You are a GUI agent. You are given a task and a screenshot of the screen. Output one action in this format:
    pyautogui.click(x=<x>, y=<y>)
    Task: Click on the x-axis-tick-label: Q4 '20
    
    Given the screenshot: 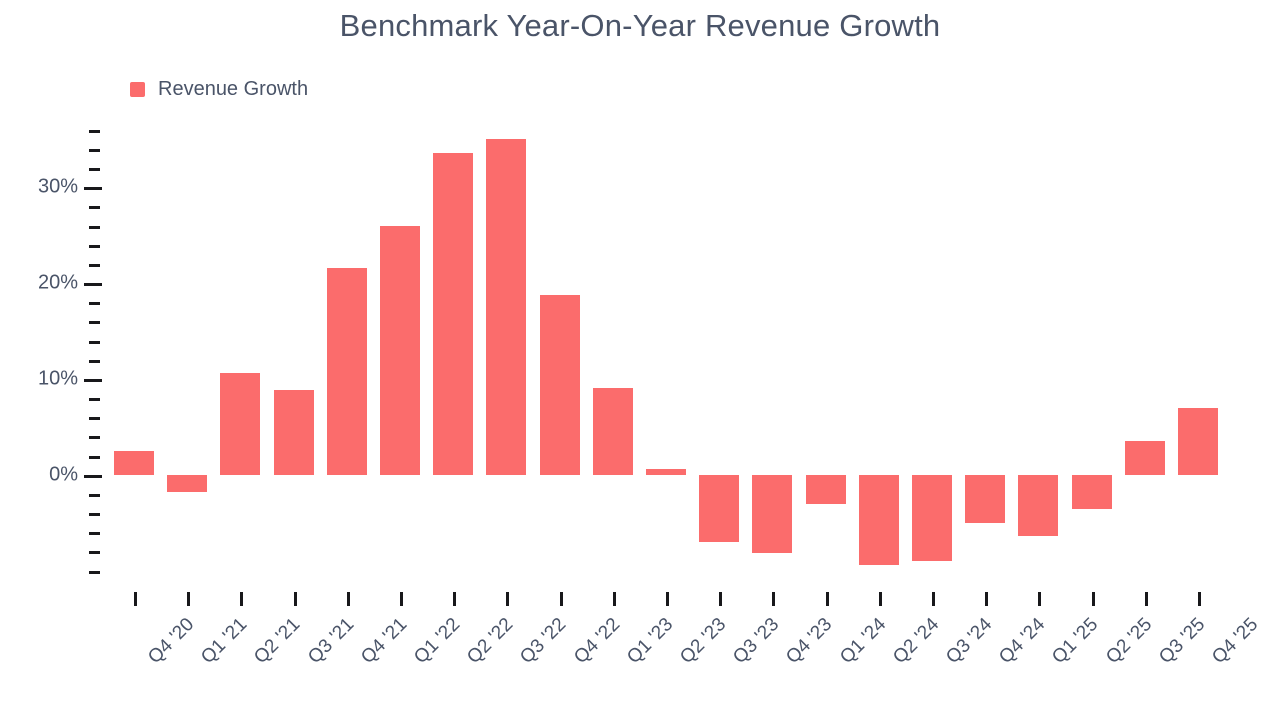 What is the action you would take?
    pyautogui.click(x=171, y=641)
    